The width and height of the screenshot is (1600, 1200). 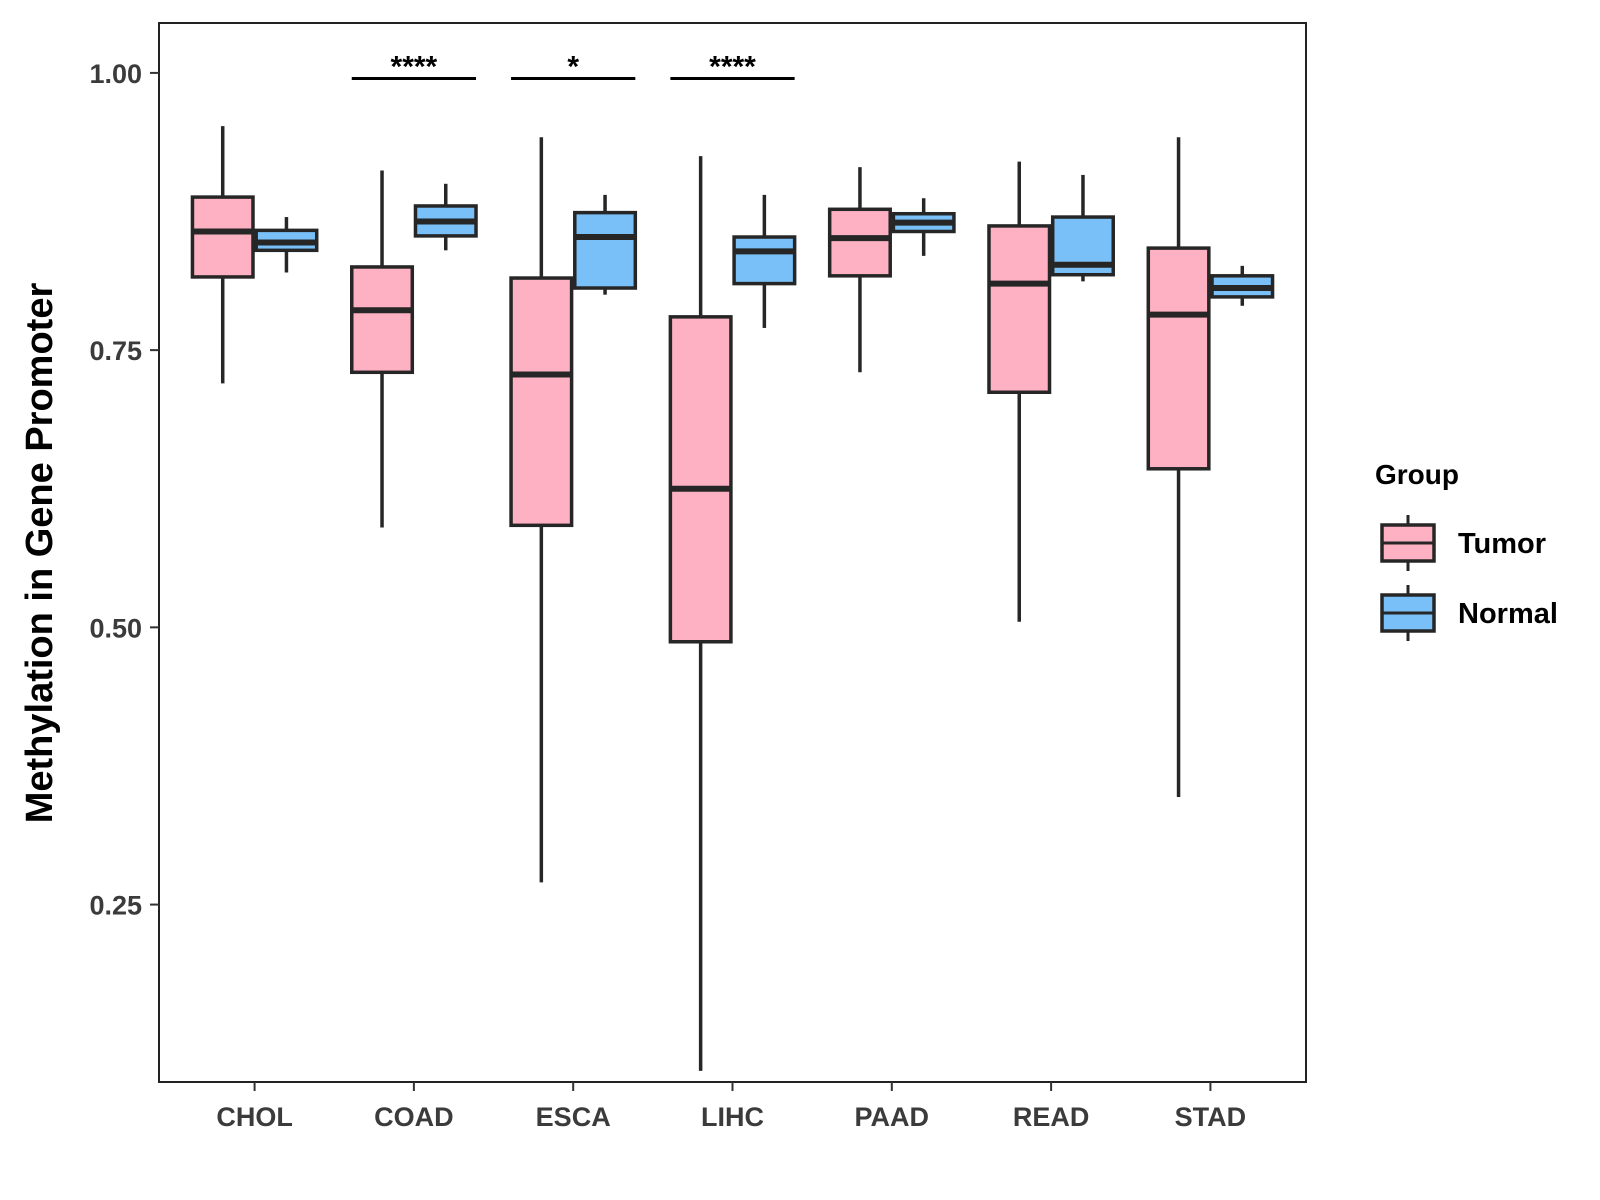 I want to click on y-axis: 0.25 0.50 0.75 1.00, so click(x=124, y=490).